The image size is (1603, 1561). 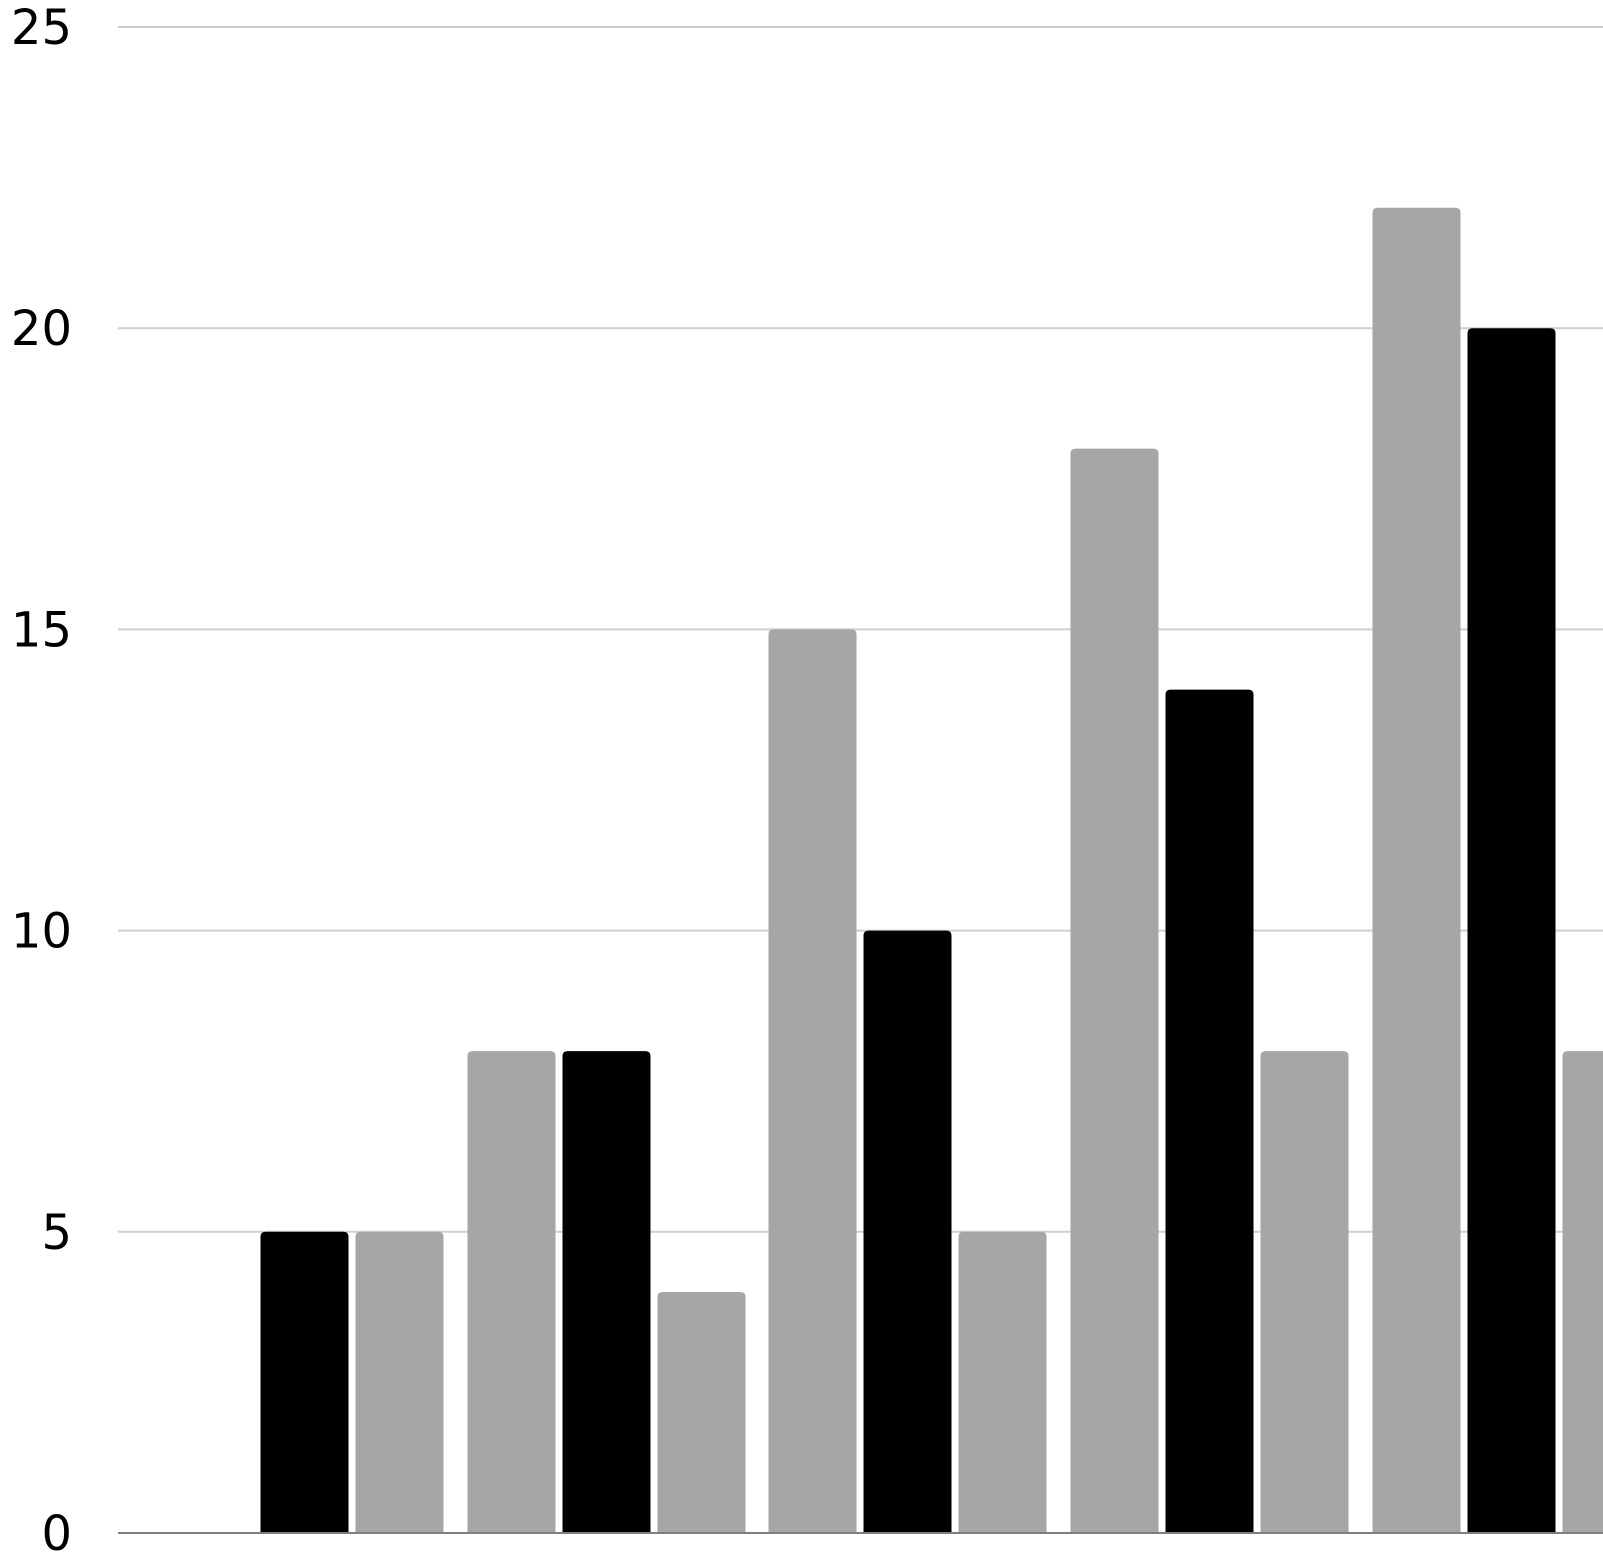 I want to click on y-tick-label: 15, so click(x=41, y=630).